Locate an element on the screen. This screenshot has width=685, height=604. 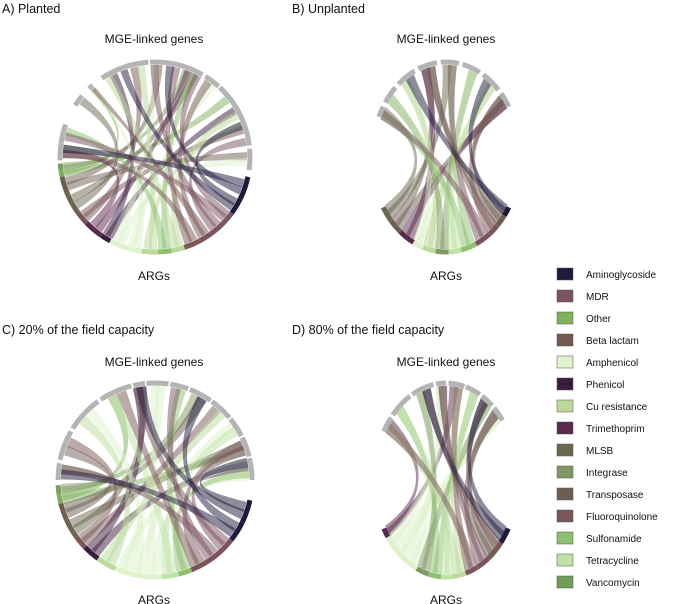
legend-label: Transposase is located at coordinates (615, 495).